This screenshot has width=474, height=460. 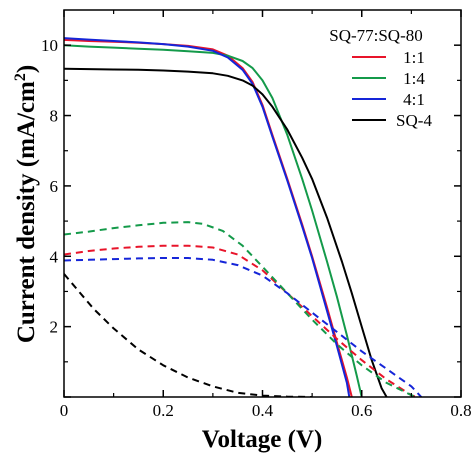 What do you see at coordinates (54, 256) in the screenshot?
I see `y-tick-label-2: 4` at bounding box center [54, 256].